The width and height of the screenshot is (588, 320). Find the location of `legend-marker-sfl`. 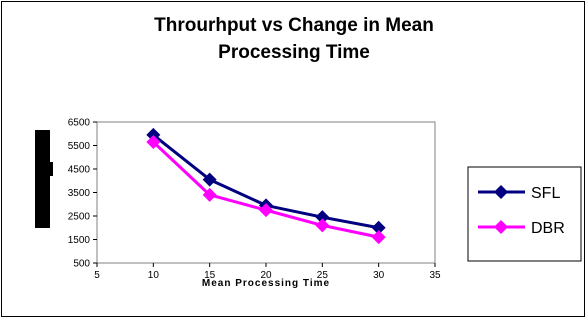

legend-marker-sfl is located at coordinates (501, 192).